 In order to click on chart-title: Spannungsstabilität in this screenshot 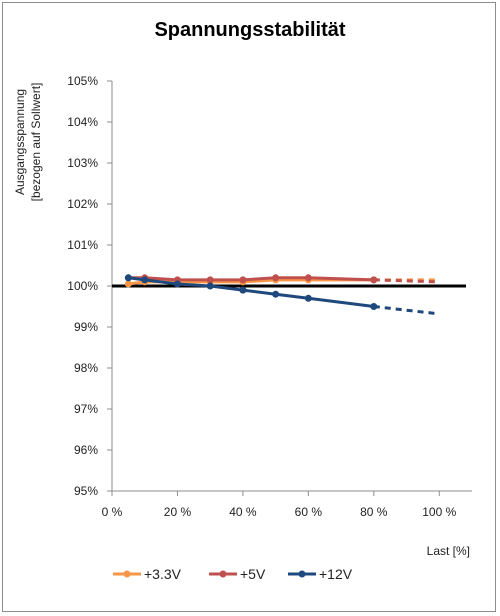, I will do `click(249, 30)`.